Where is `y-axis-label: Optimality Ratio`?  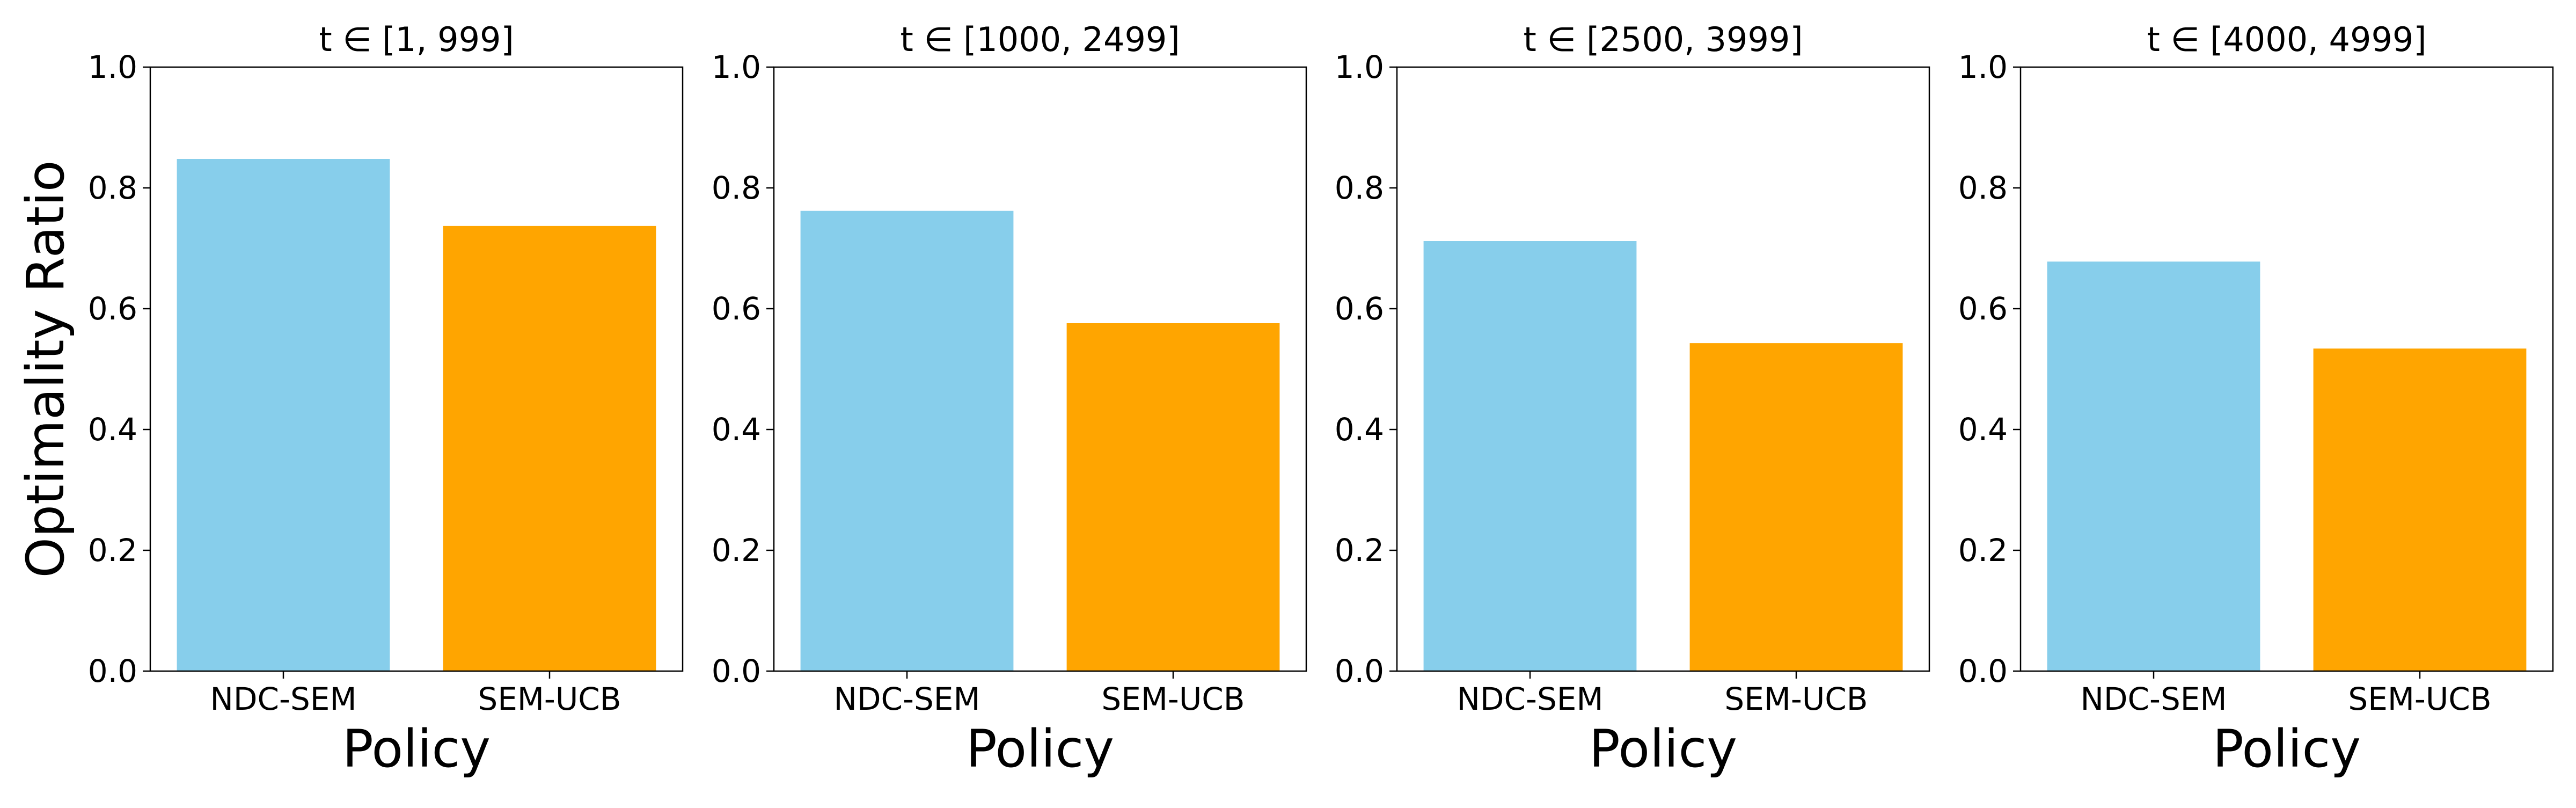 y-axis-label: Optimality Ratio is located at coordinates (46, 369).